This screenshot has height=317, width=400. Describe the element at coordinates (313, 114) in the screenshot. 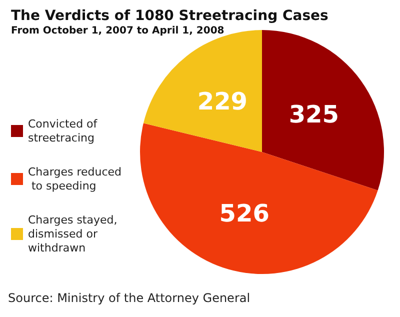

I see `data-label: 325` at that location.